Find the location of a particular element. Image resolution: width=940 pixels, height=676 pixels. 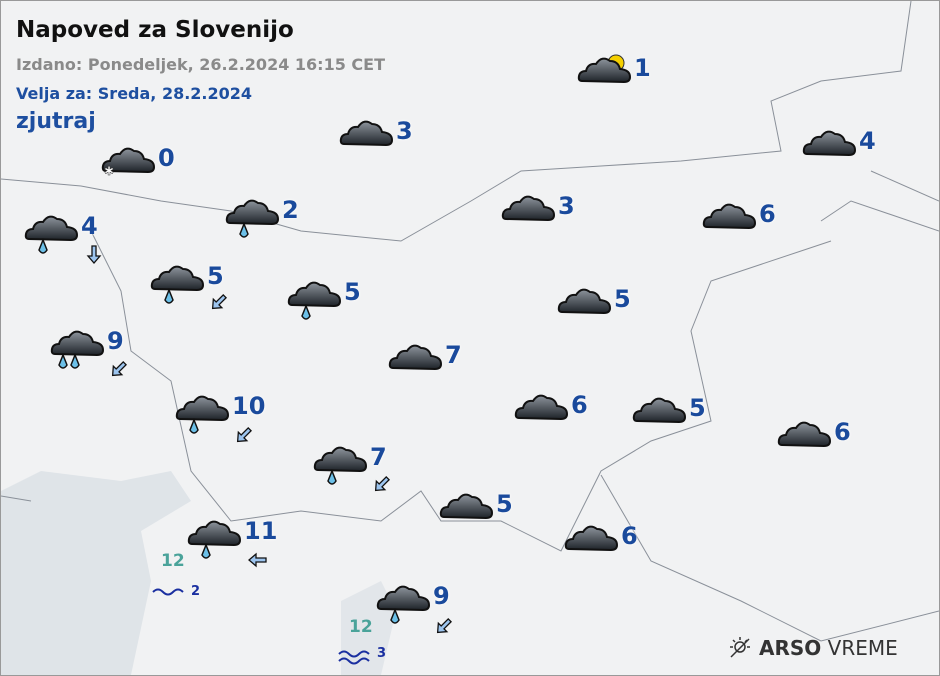

temperature-label: 0 is located at coordinates (166, 158).